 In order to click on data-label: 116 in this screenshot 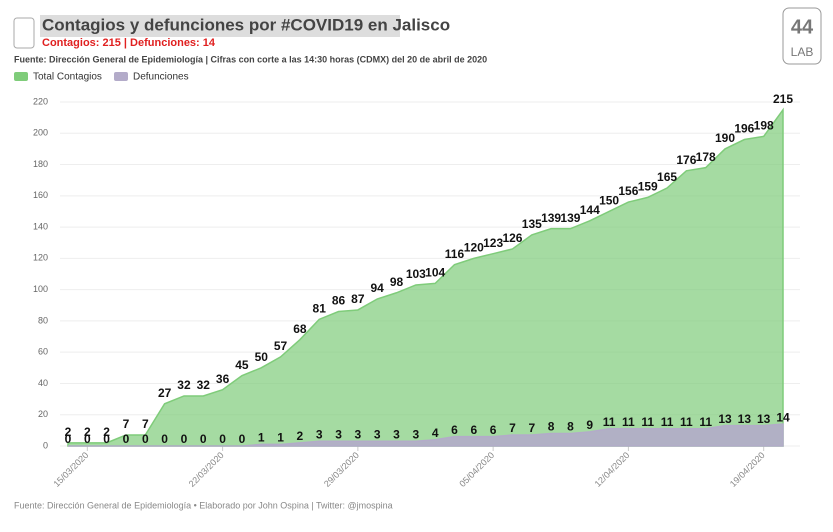, I will do `click(455, 254)`.